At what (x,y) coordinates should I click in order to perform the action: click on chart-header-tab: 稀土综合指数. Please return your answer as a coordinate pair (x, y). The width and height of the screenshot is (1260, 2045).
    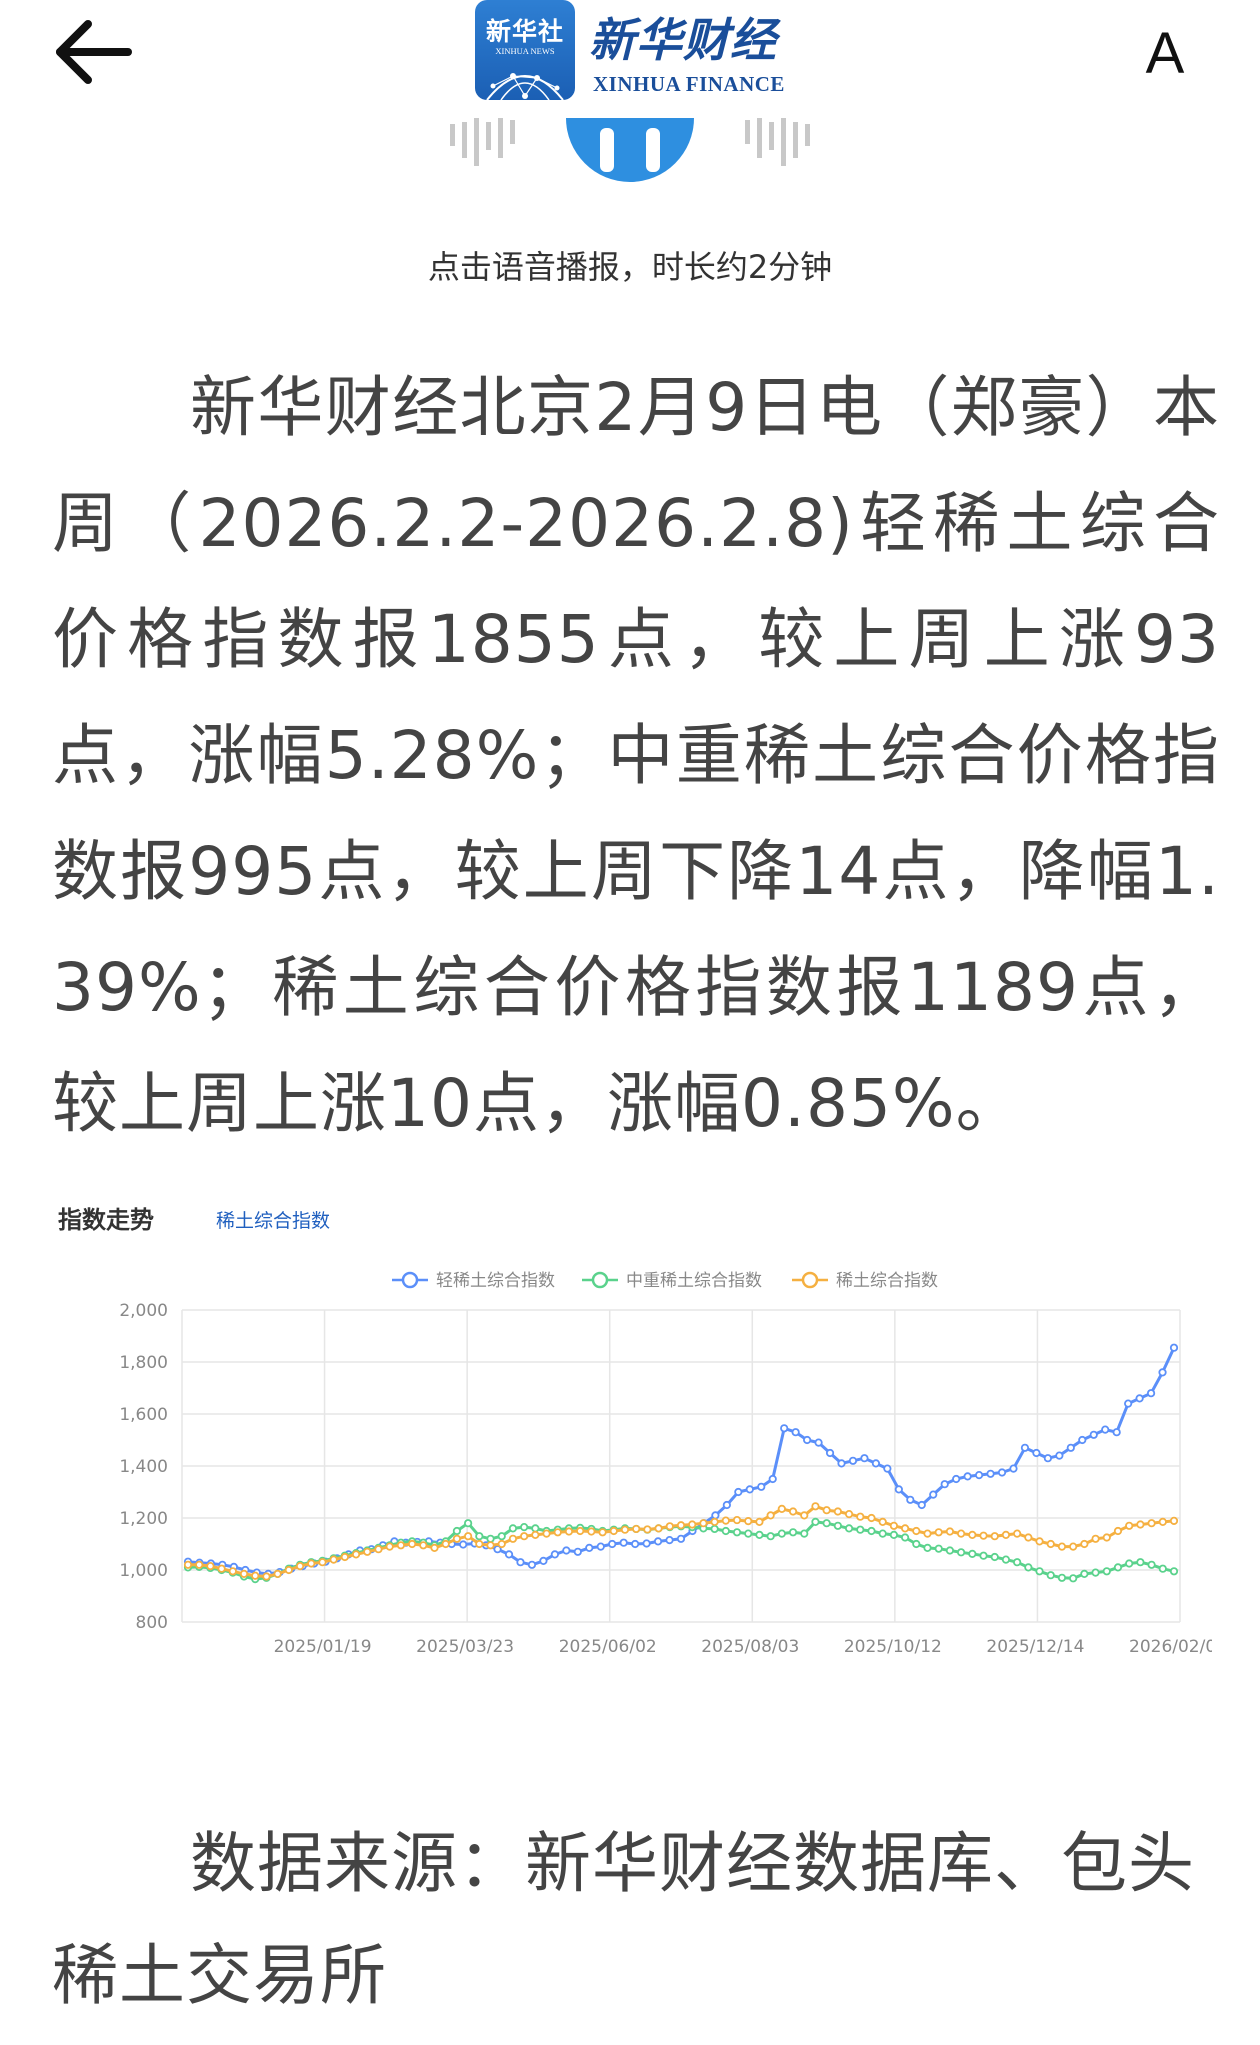
    Looking at the image, I should click on (273, 1221).